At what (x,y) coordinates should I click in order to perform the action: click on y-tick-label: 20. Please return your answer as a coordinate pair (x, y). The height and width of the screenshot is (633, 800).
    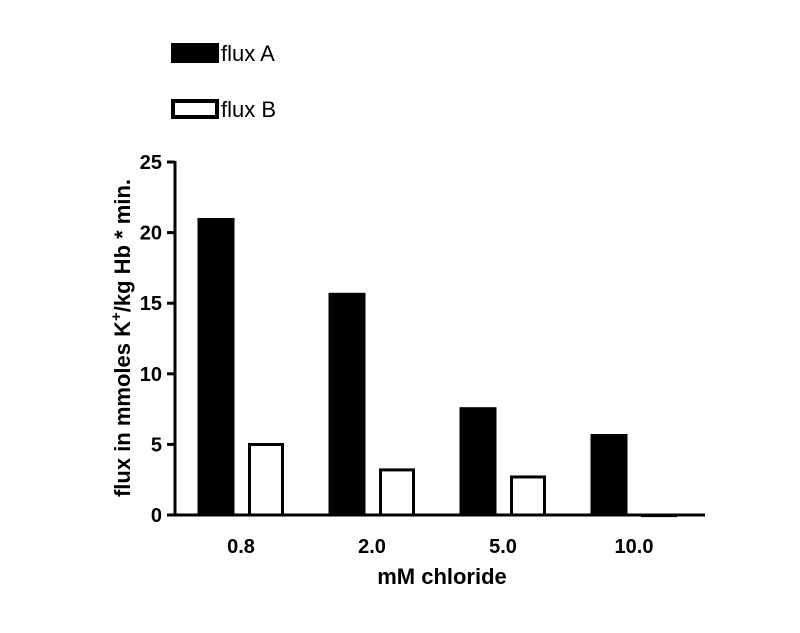
    Looking at the image, I should click on (151, 234).